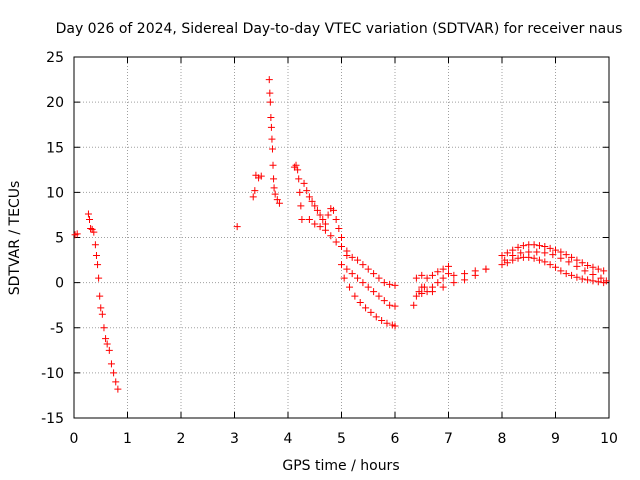  I want to click on x-tick-label: 1, so click(127, 439).